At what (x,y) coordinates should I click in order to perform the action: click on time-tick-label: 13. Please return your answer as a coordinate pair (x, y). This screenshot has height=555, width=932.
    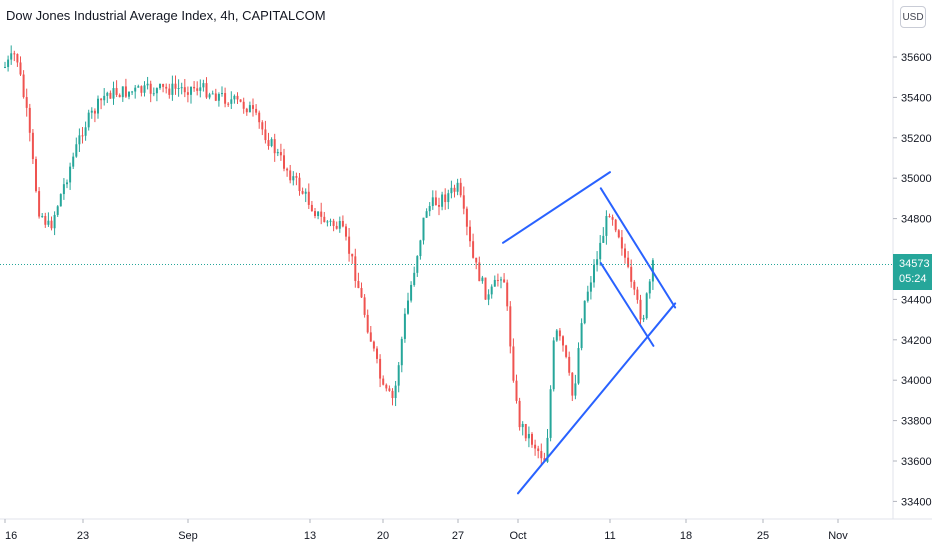
    Looking at the image, I should click on (310, 536).